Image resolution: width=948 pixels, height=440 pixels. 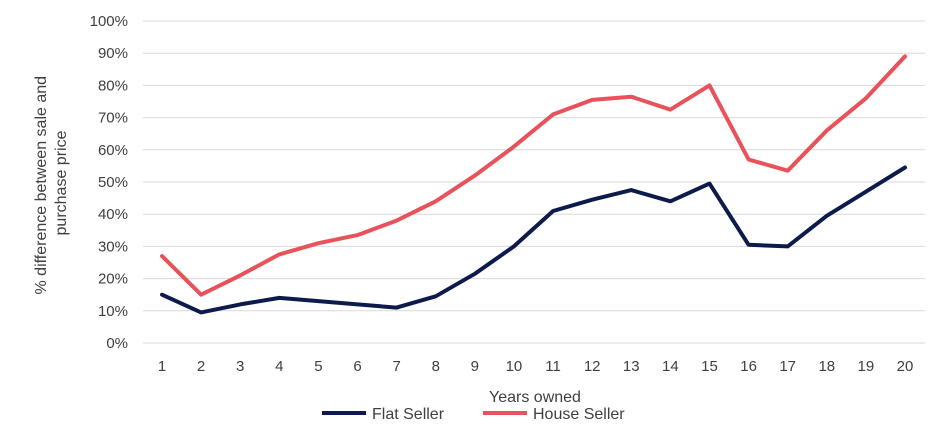 What do you see at coordinates (475, 366) in the screenshot?
I see `x-tick-label: 9` at bounding box center [475, 366].